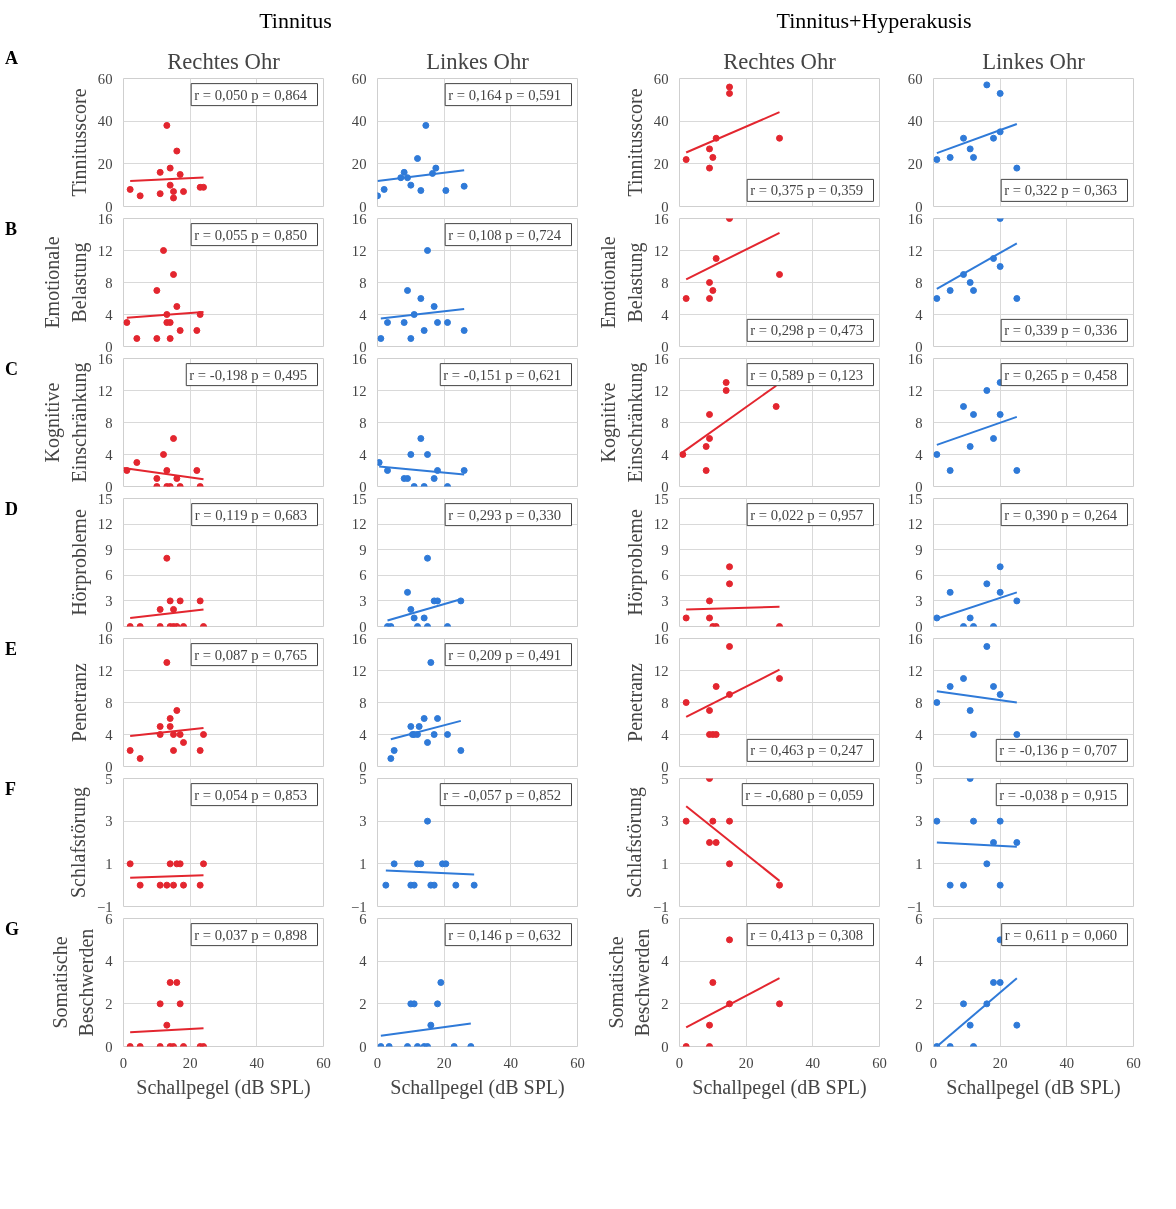 Image resolution: width=1176 pixels, height=1209 pixels. What do you see at coordinates (874, 21) in the screenshot?
I see `text: Tinnitus+Hyperakusis` at bounding box center [874, 21].